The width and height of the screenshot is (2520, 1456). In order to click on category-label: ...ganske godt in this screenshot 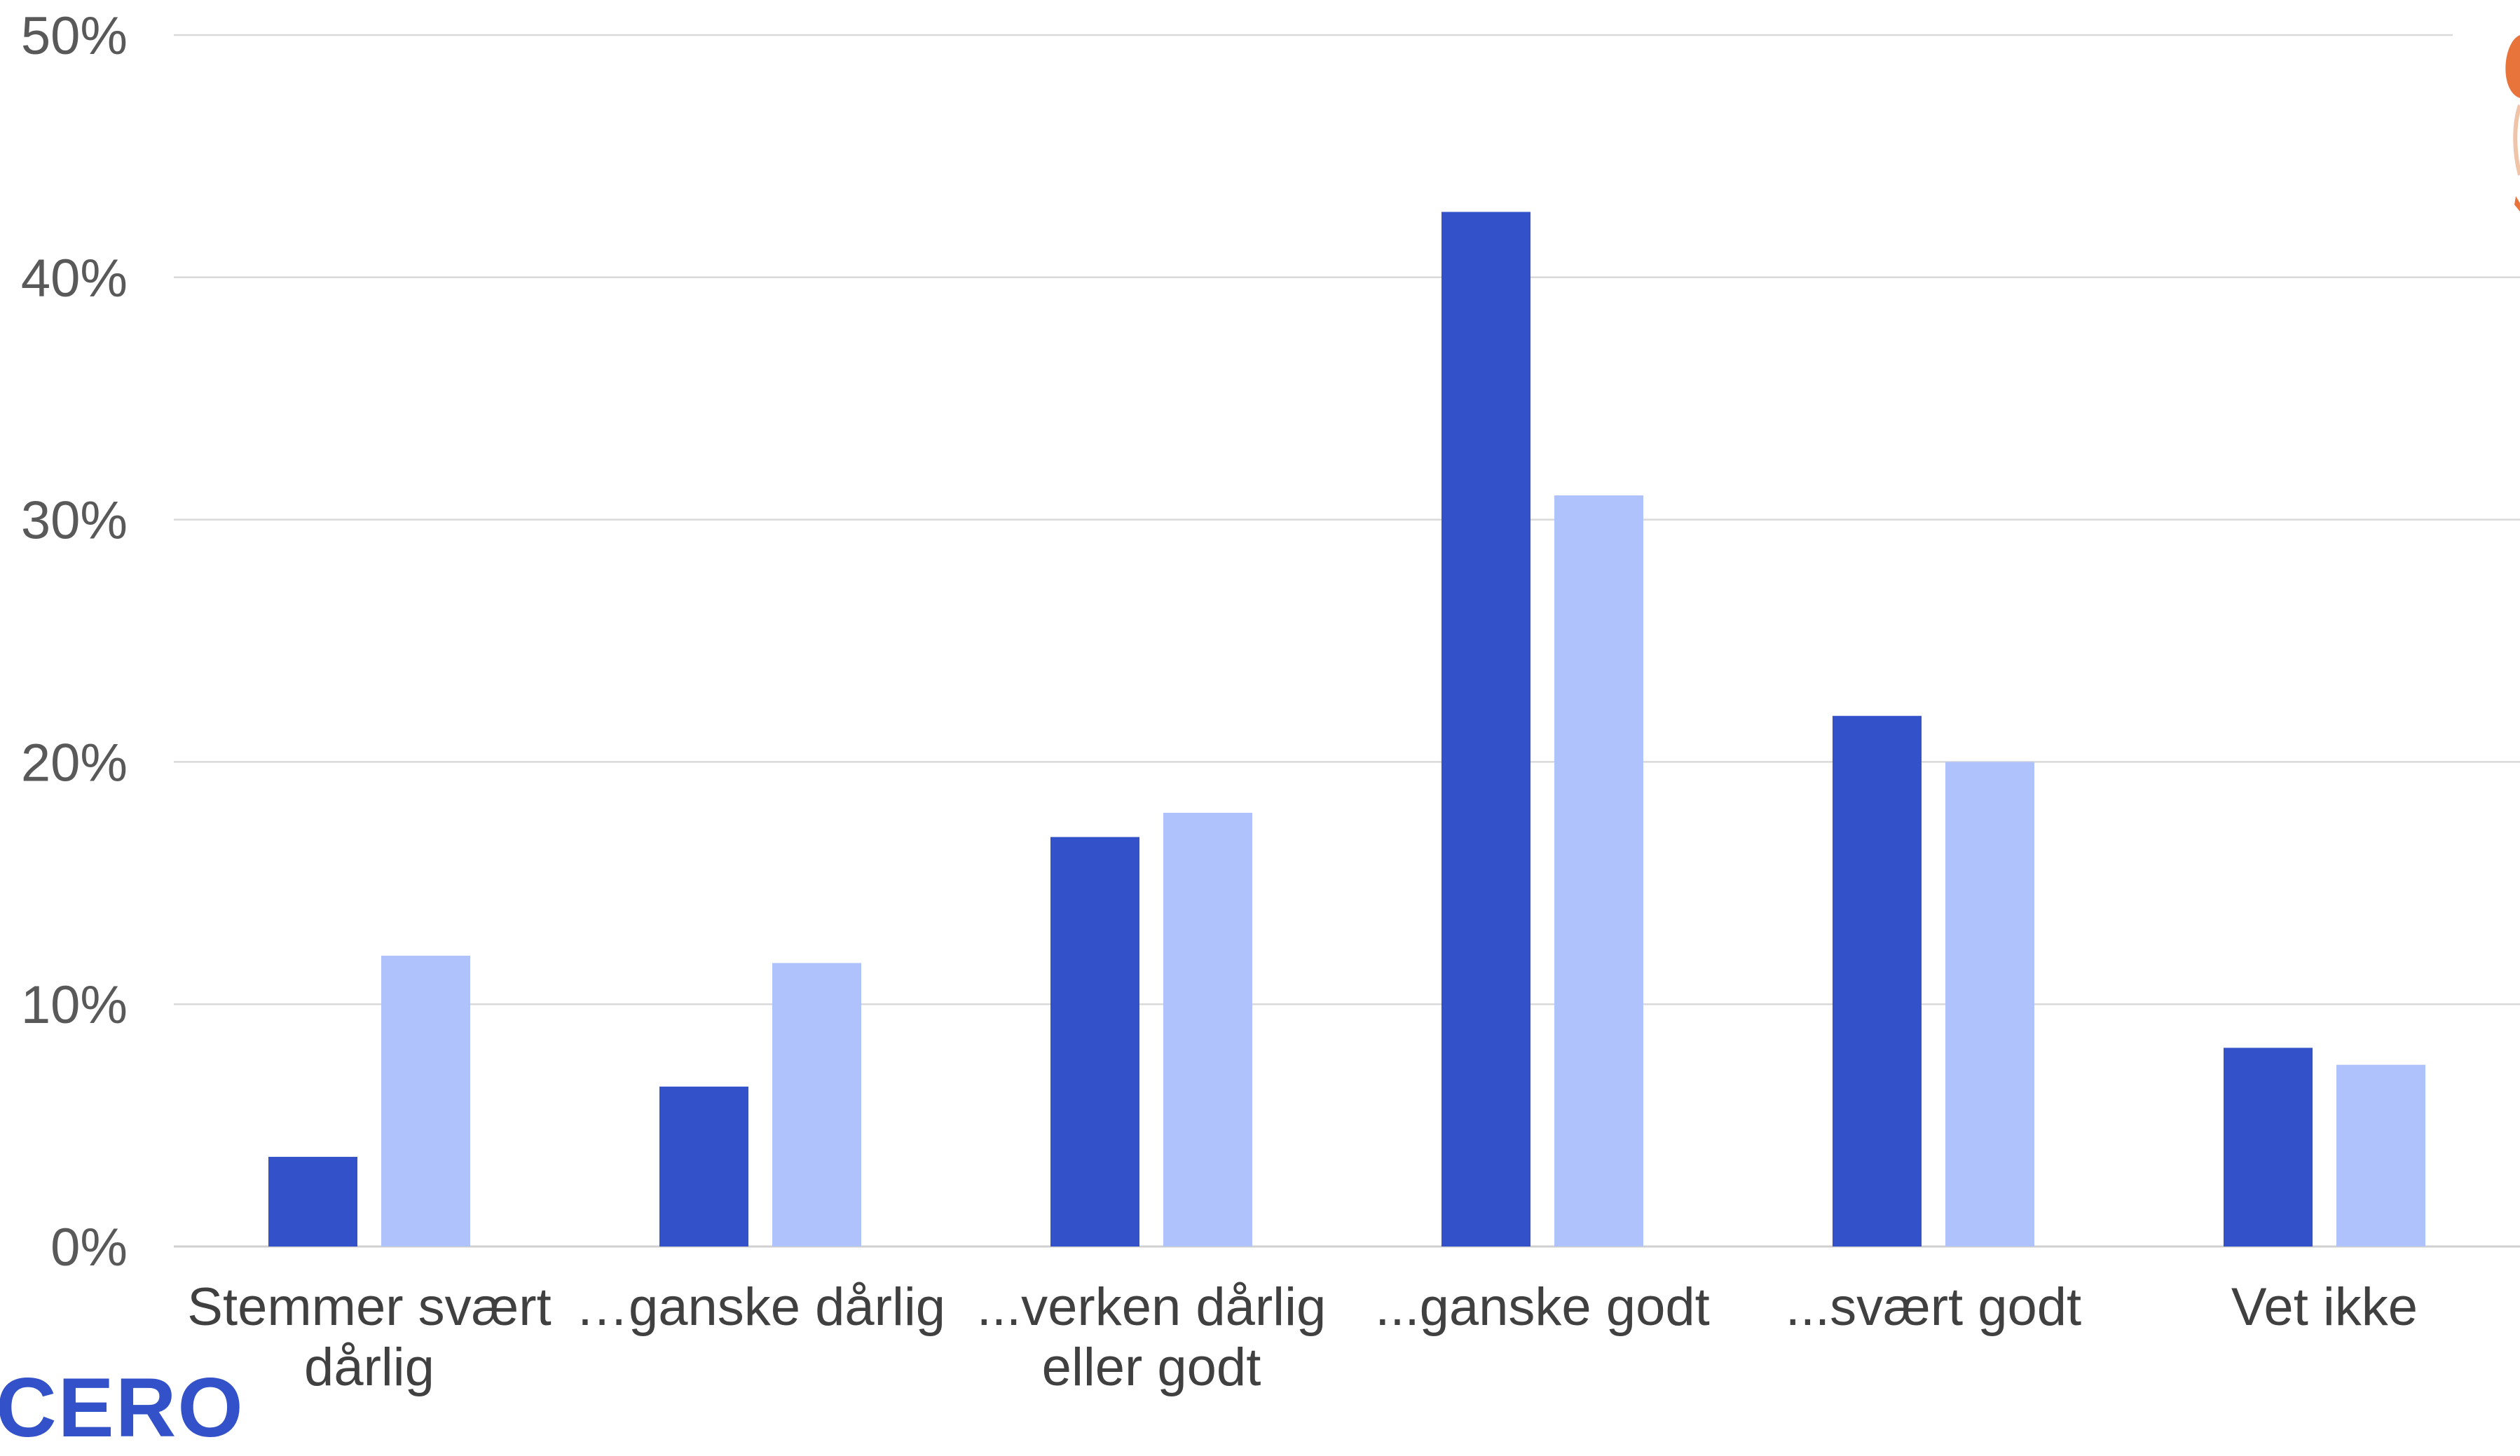, I will do `click(1542, 1307)`.